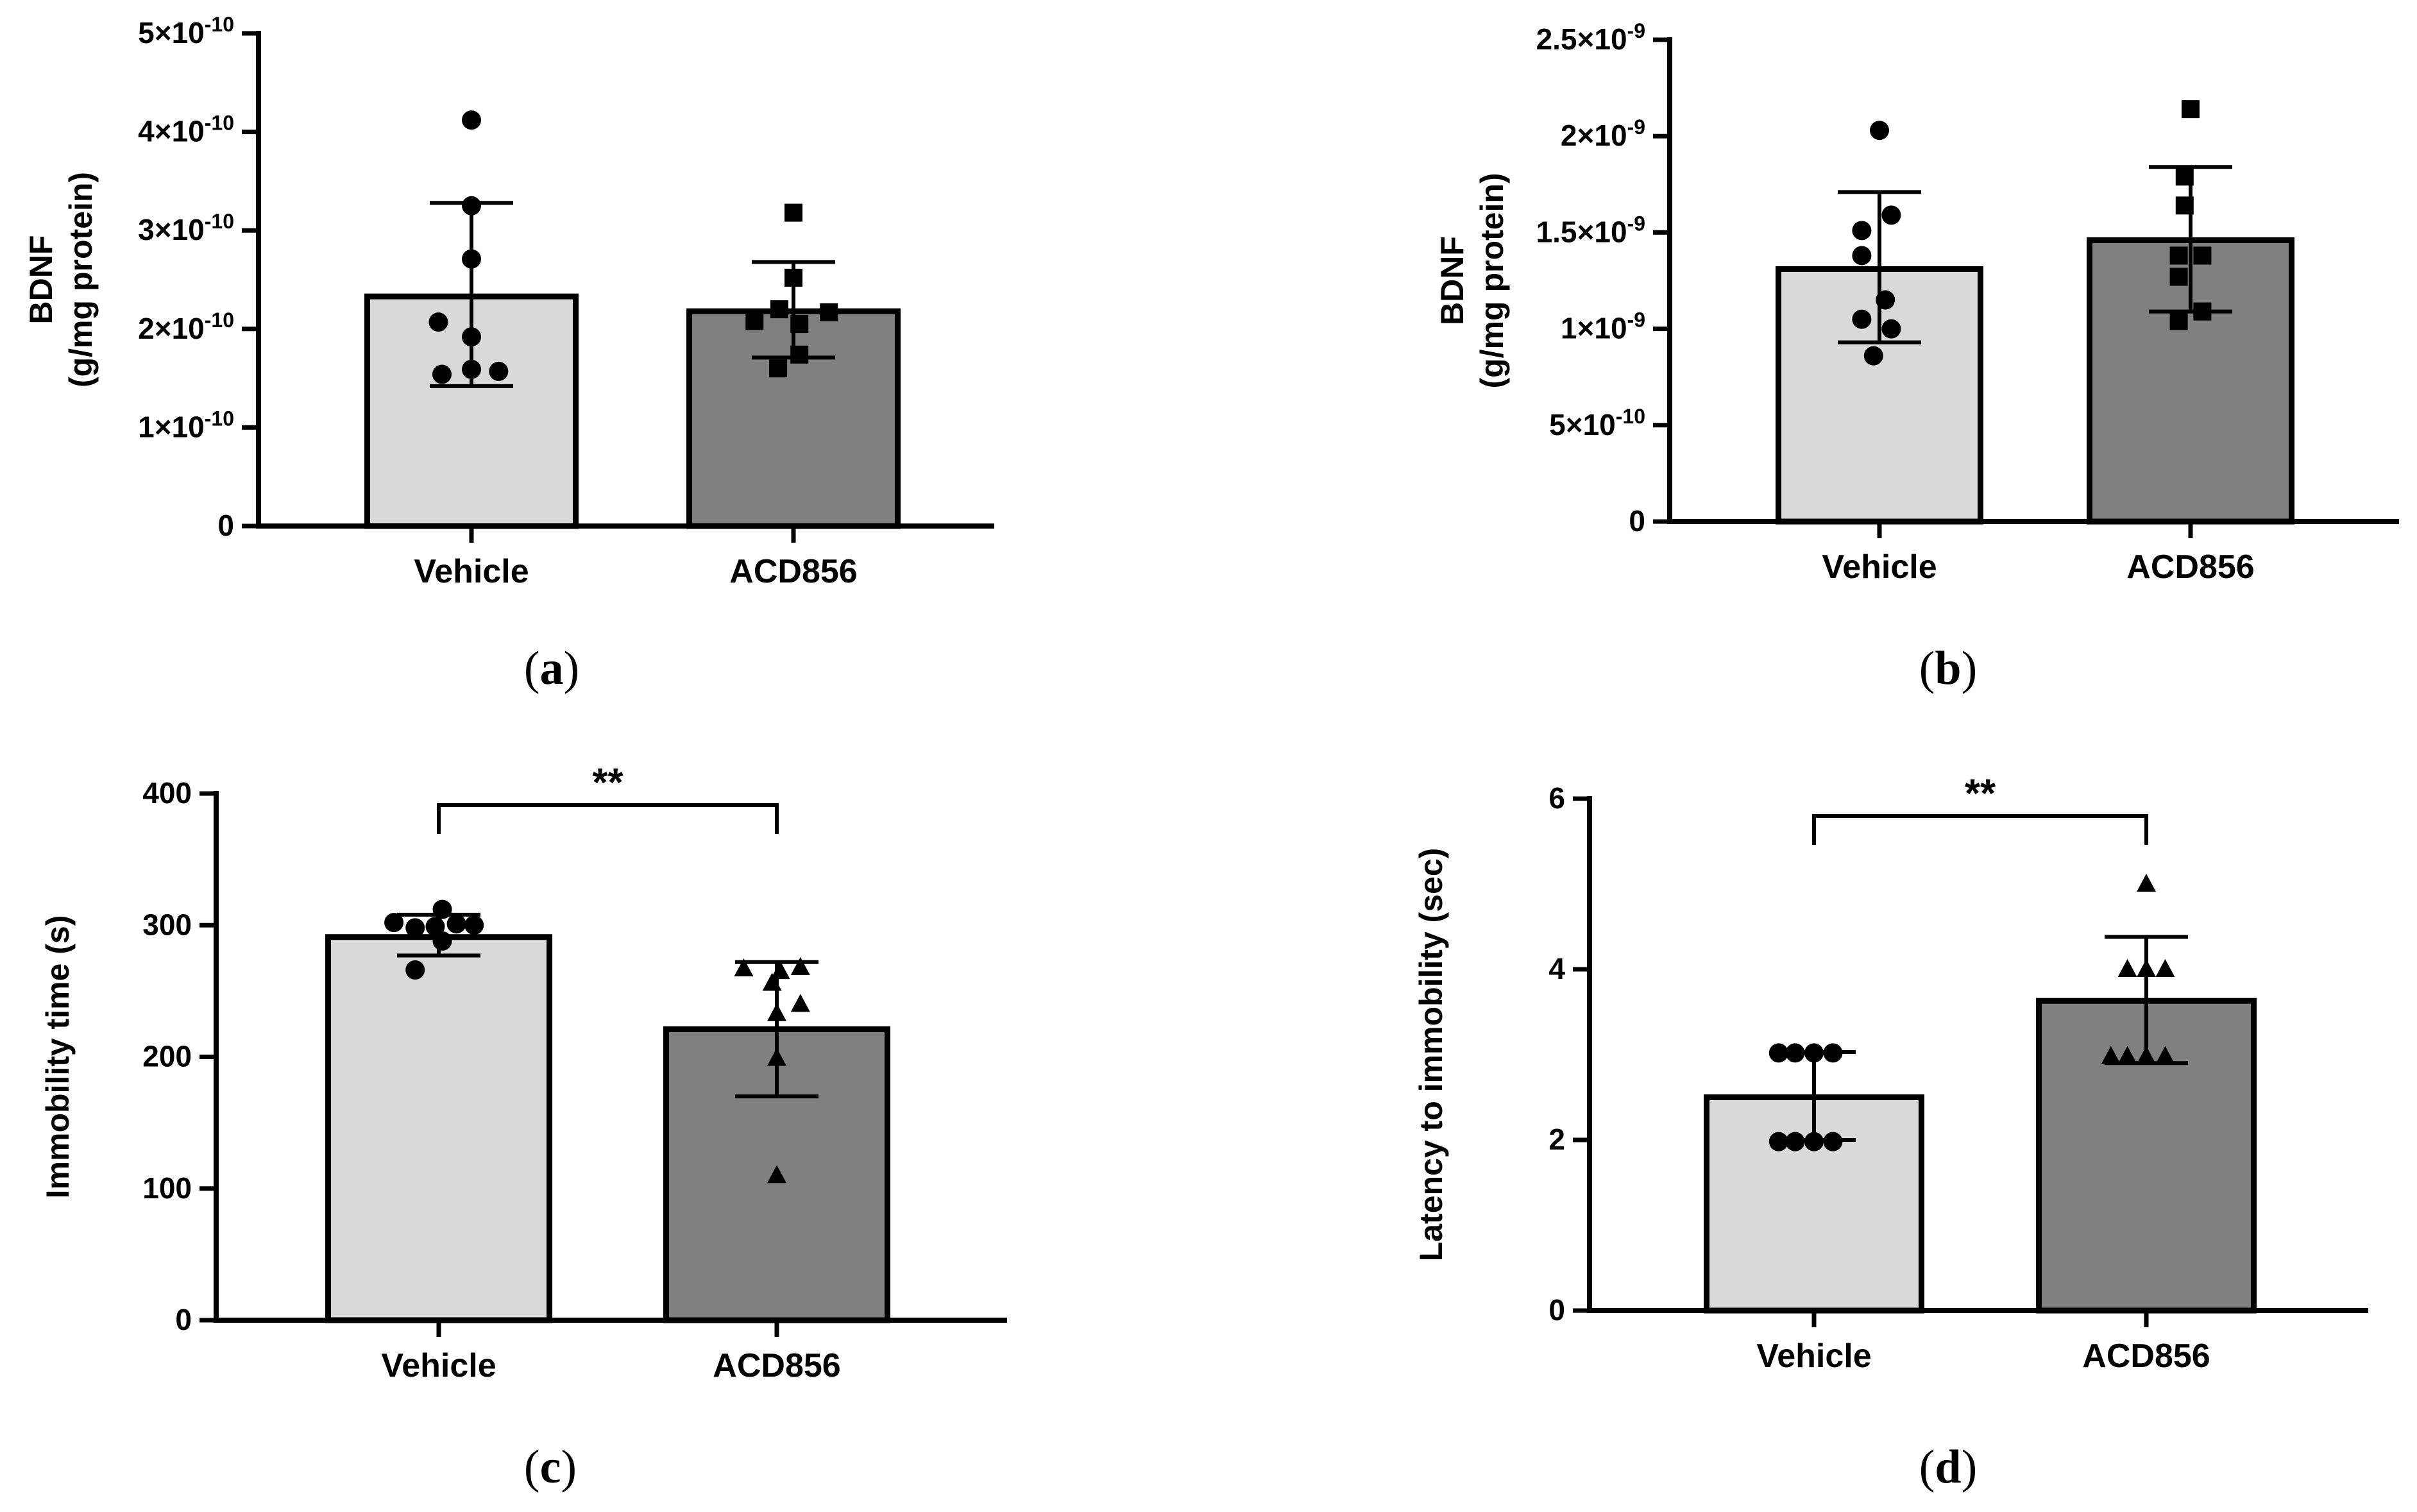 Image resolution: width=2417 pixels, height=1512 pixels. I want to click on y-tick-label: 200, so click(167, 1056).